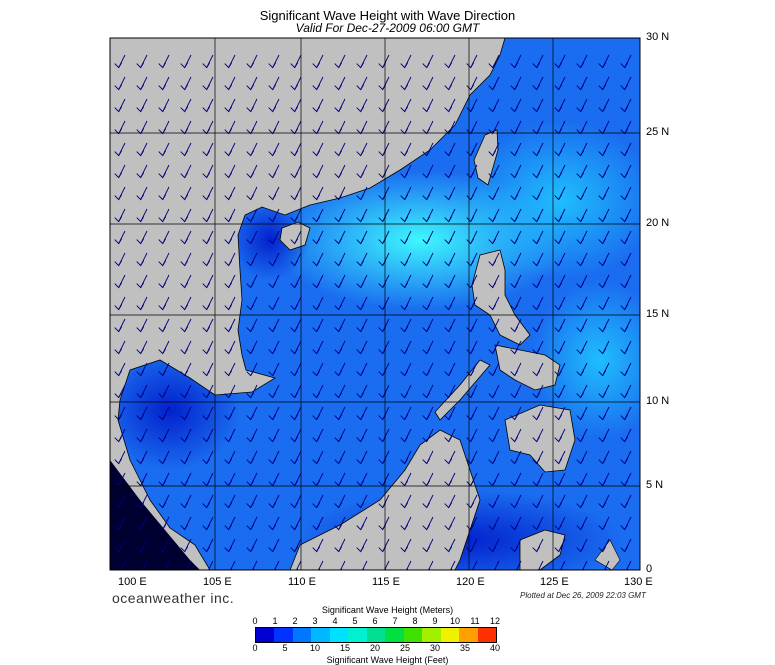 This screenshot has width=775, height=665. I want to click on visayas-islands, so click(527, 367).